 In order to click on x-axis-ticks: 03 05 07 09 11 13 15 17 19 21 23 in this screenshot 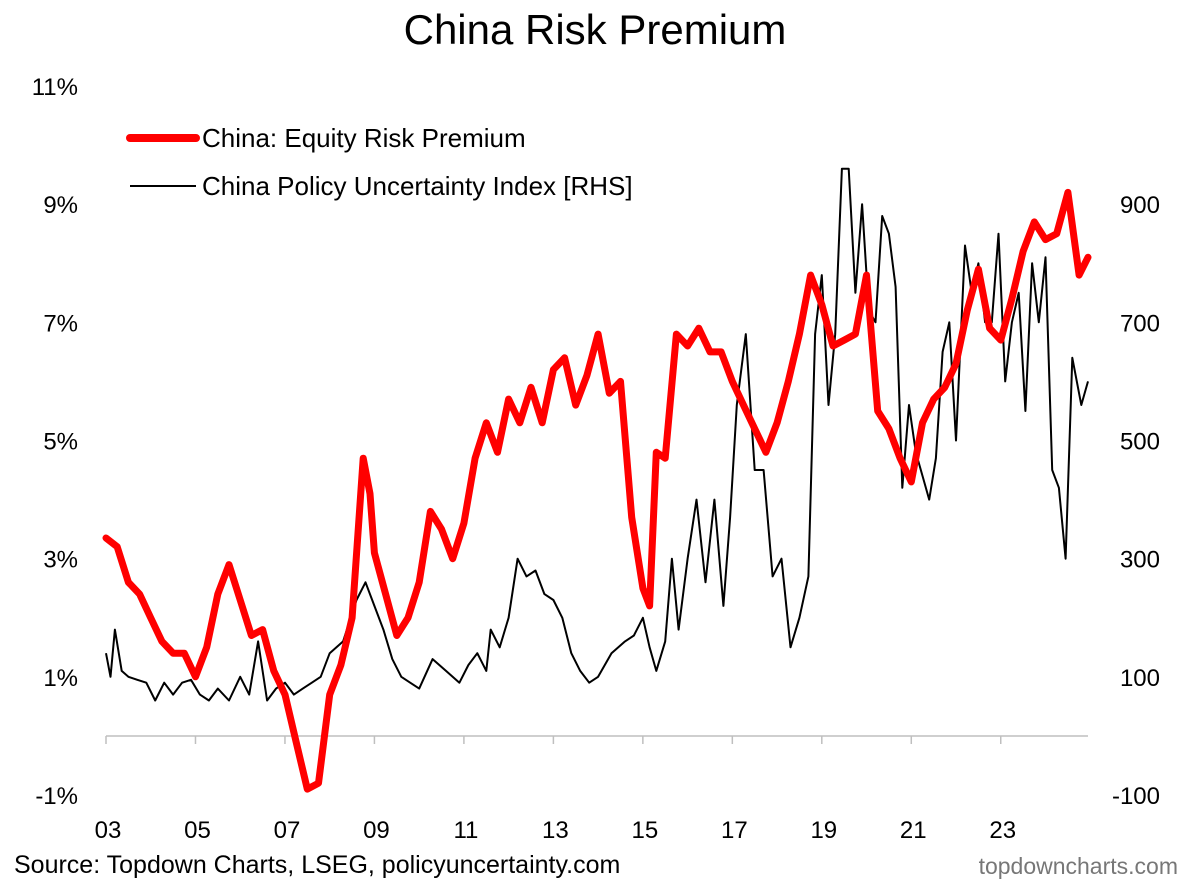, I will do `click(555, 790)`.